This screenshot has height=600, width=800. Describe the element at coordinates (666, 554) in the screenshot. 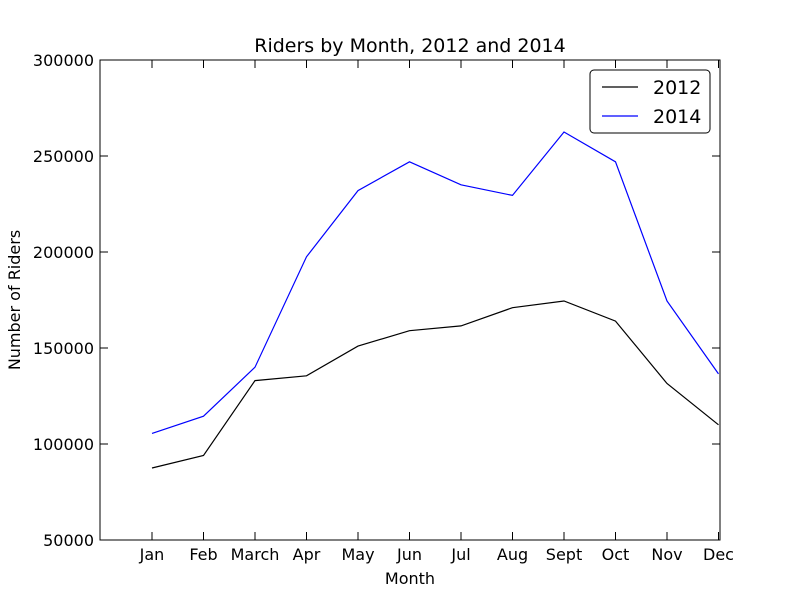

I see `x-tick-label: Nov` at that location.